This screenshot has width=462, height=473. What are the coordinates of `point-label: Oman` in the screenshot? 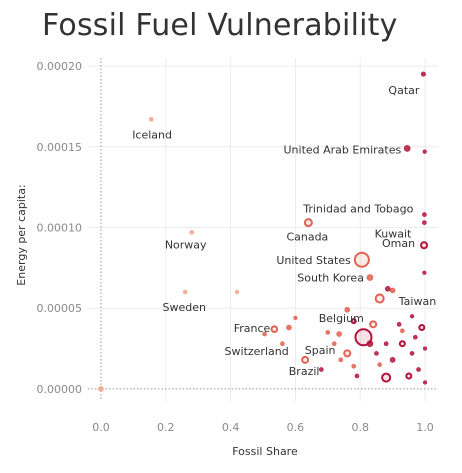 It's located at (398, 243).